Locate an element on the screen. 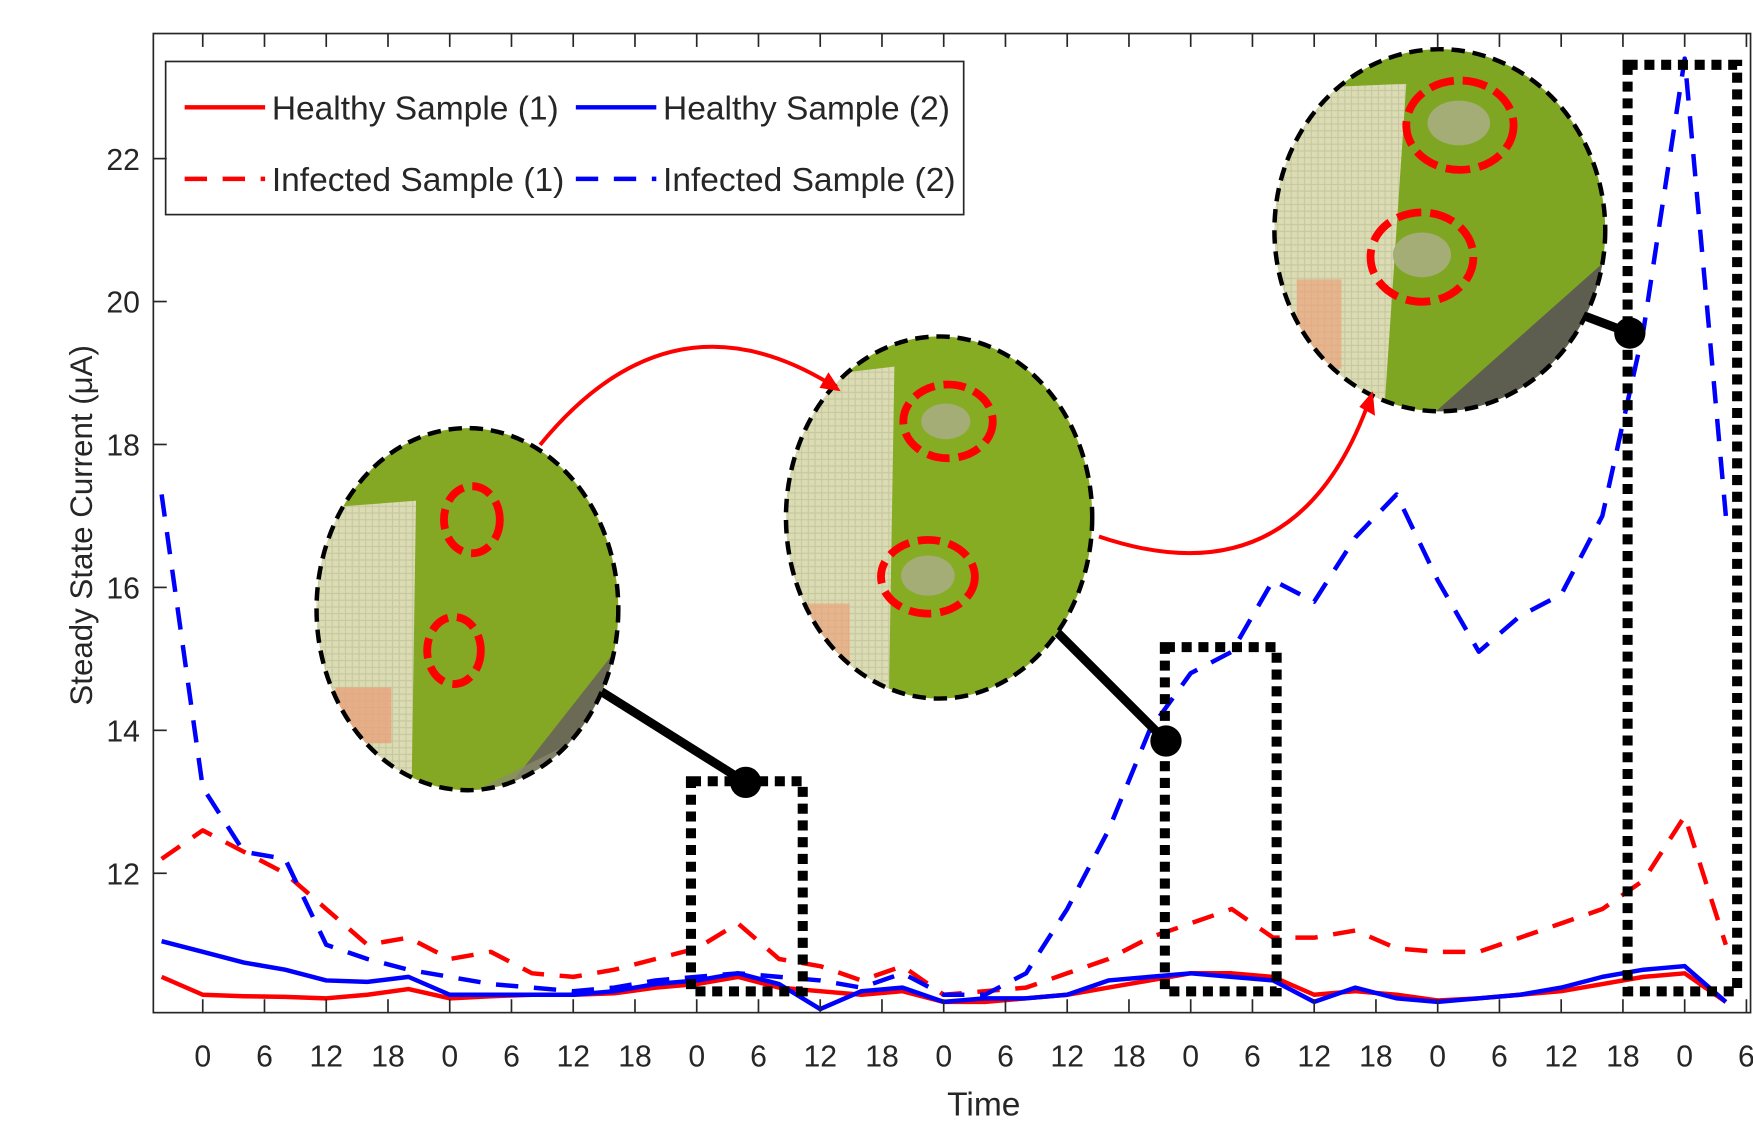 The height and width of the screenshot is (1130, 1753). legend-label: Infected Sample (1) is located at coordinates (418, 180).